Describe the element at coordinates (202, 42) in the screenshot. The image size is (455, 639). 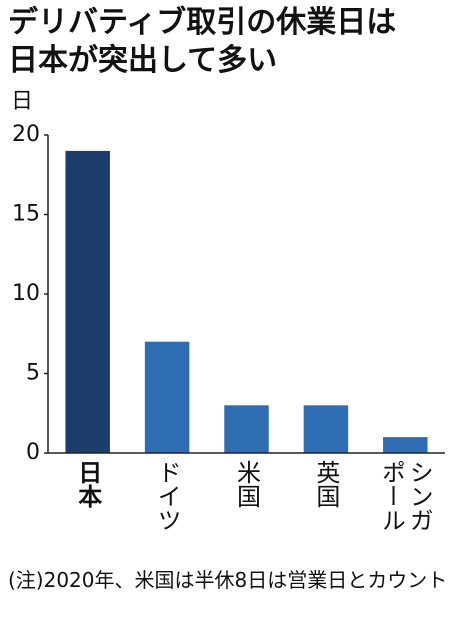
I see `title: デリバティブ取引の休業日は 日本が突出して多い` at that location.